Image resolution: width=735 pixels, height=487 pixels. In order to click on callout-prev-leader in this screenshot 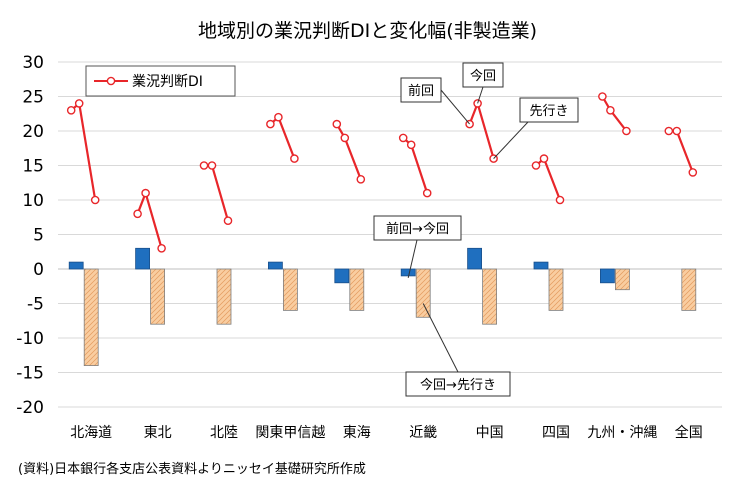, I will do `click(455, 107)`.